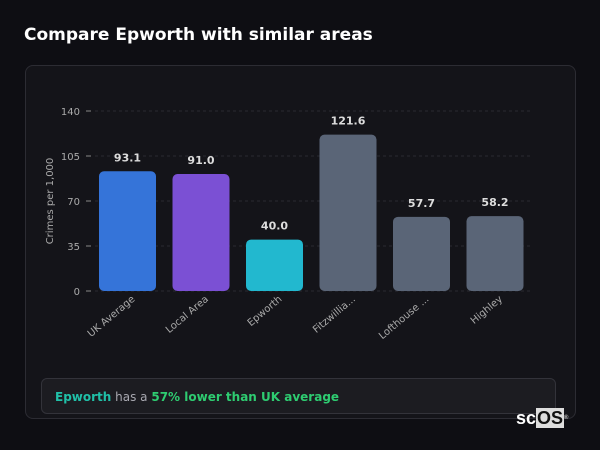  I want to click on data-label: 93.1, so click(127, 157).